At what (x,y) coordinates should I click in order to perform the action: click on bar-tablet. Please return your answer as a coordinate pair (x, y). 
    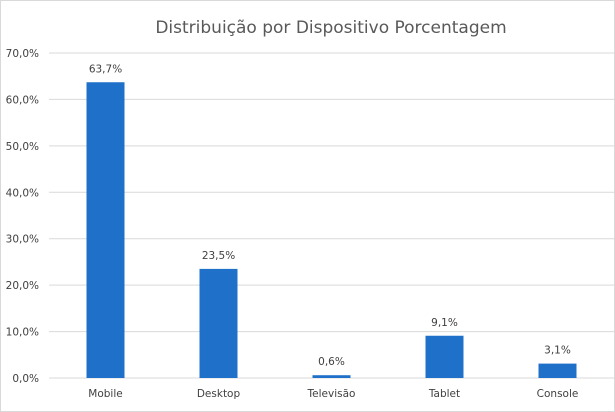
    Looking at the image, I should click on (444, 356).